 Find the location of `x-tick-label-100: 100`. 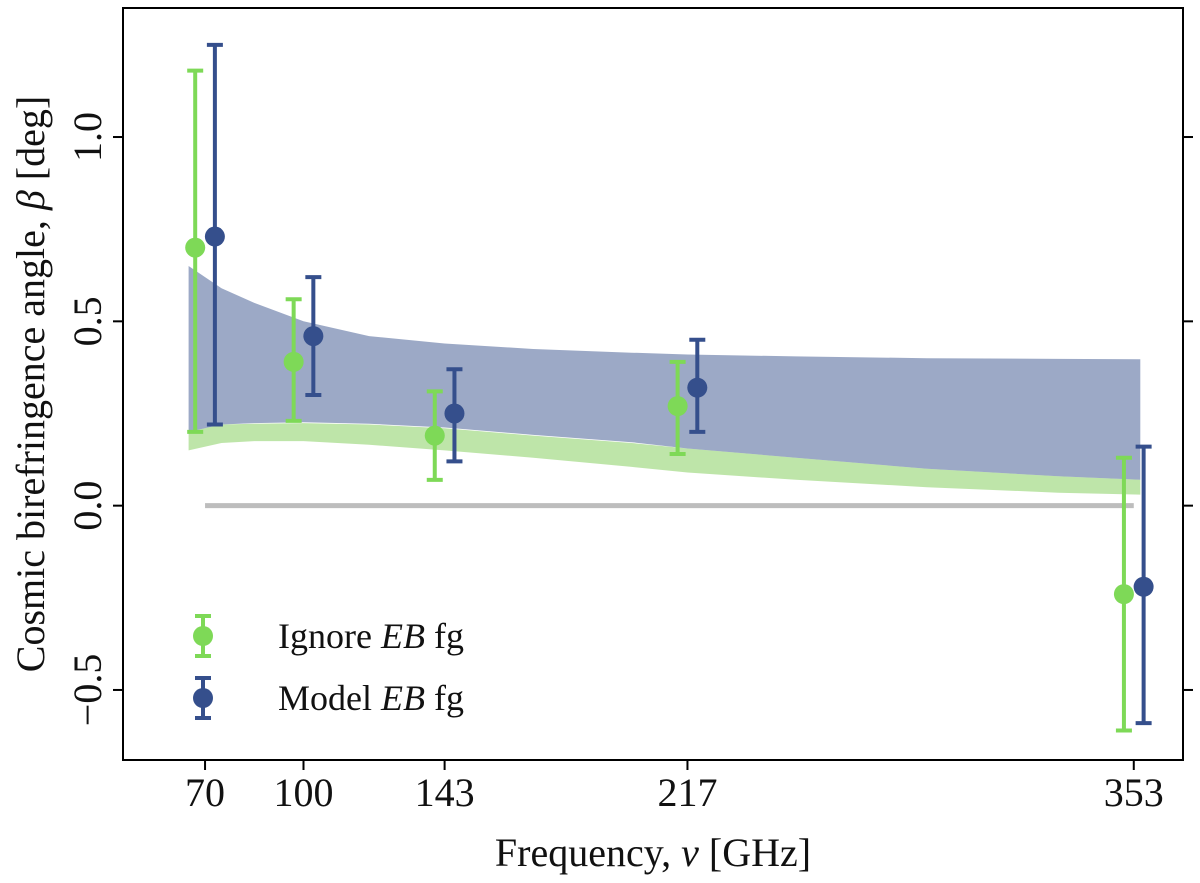

x-tick-label-100: 100 is located at coordinates (303, 792).